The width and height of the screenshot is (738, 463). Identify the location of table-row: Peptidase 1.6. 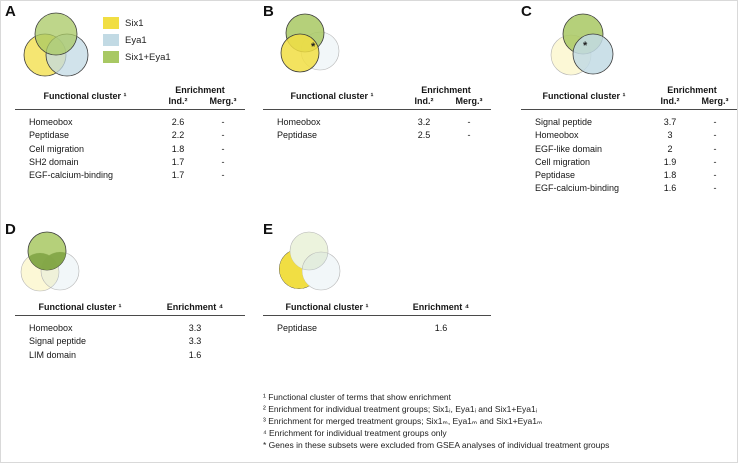
(377, 328).